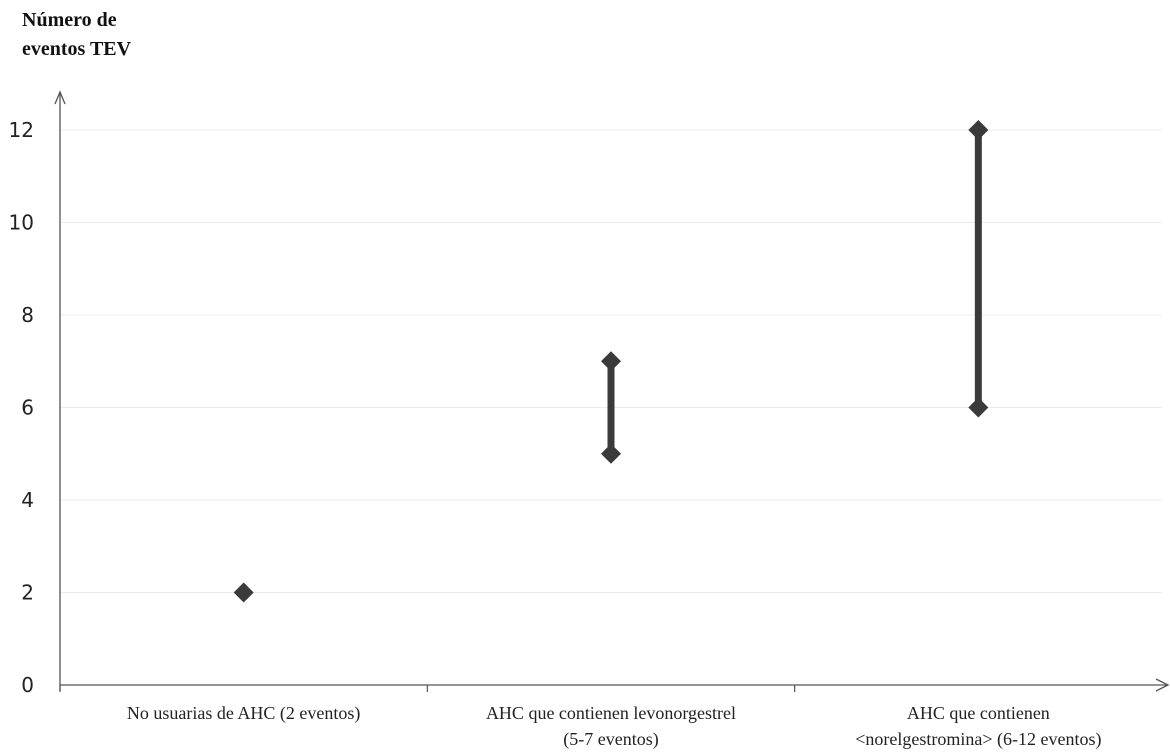  I want to click on x-category-label-line: No usuarias de AHC (2 eventos), so click(243, 713).